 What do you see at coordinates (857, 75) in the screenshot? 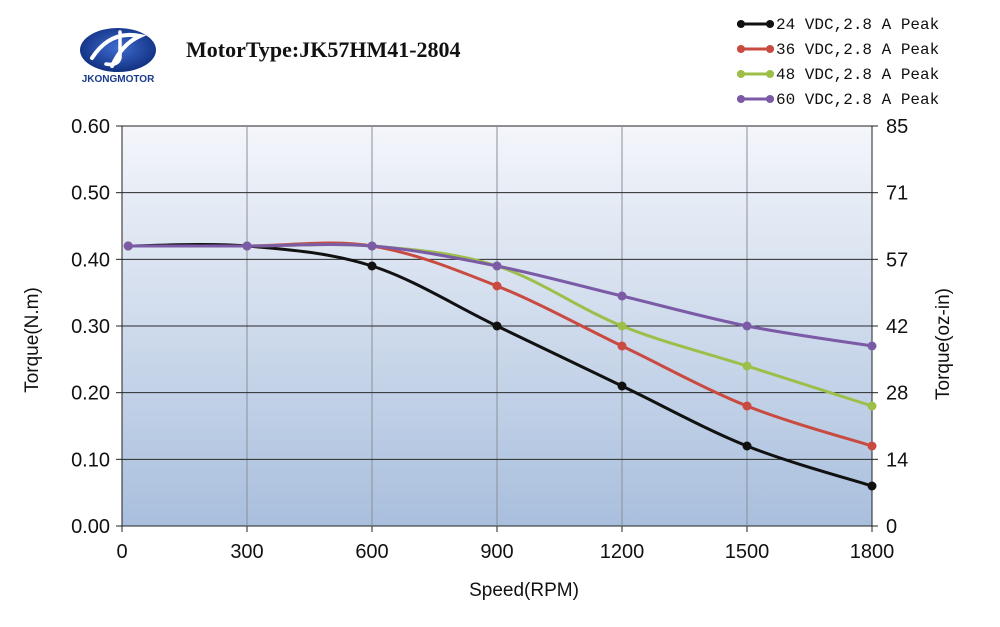
I see `legend-label: 48 VDC,2.8 A Peak` at bounding box center [857, 75].